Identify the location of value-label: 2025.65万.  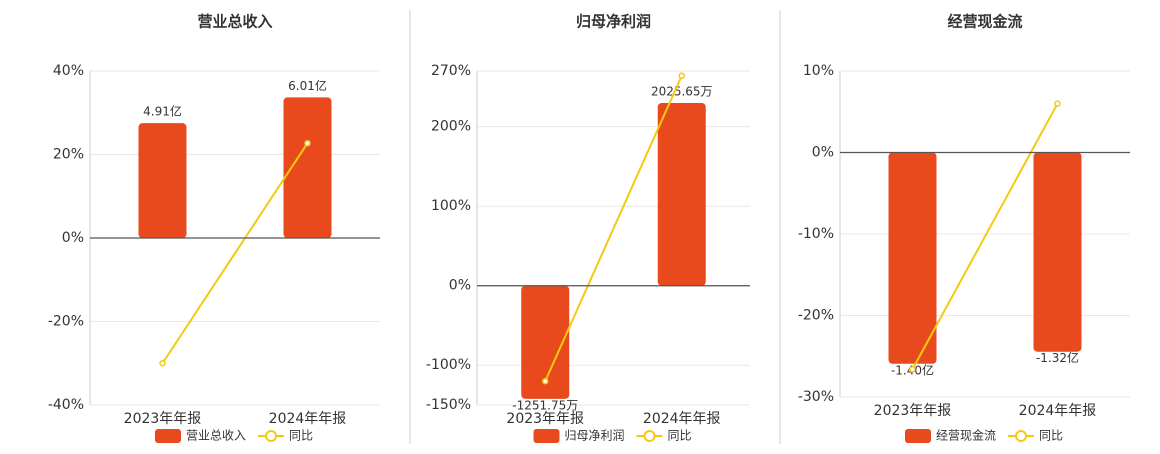
(682, 91).